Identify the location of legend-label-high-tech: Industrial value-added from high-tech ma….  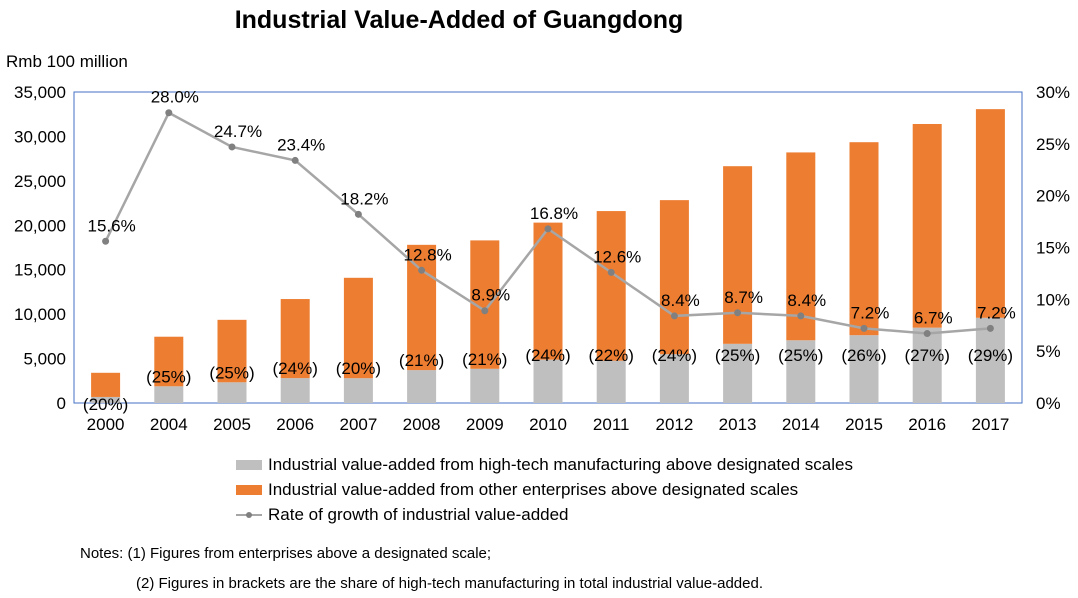
(560, 464).